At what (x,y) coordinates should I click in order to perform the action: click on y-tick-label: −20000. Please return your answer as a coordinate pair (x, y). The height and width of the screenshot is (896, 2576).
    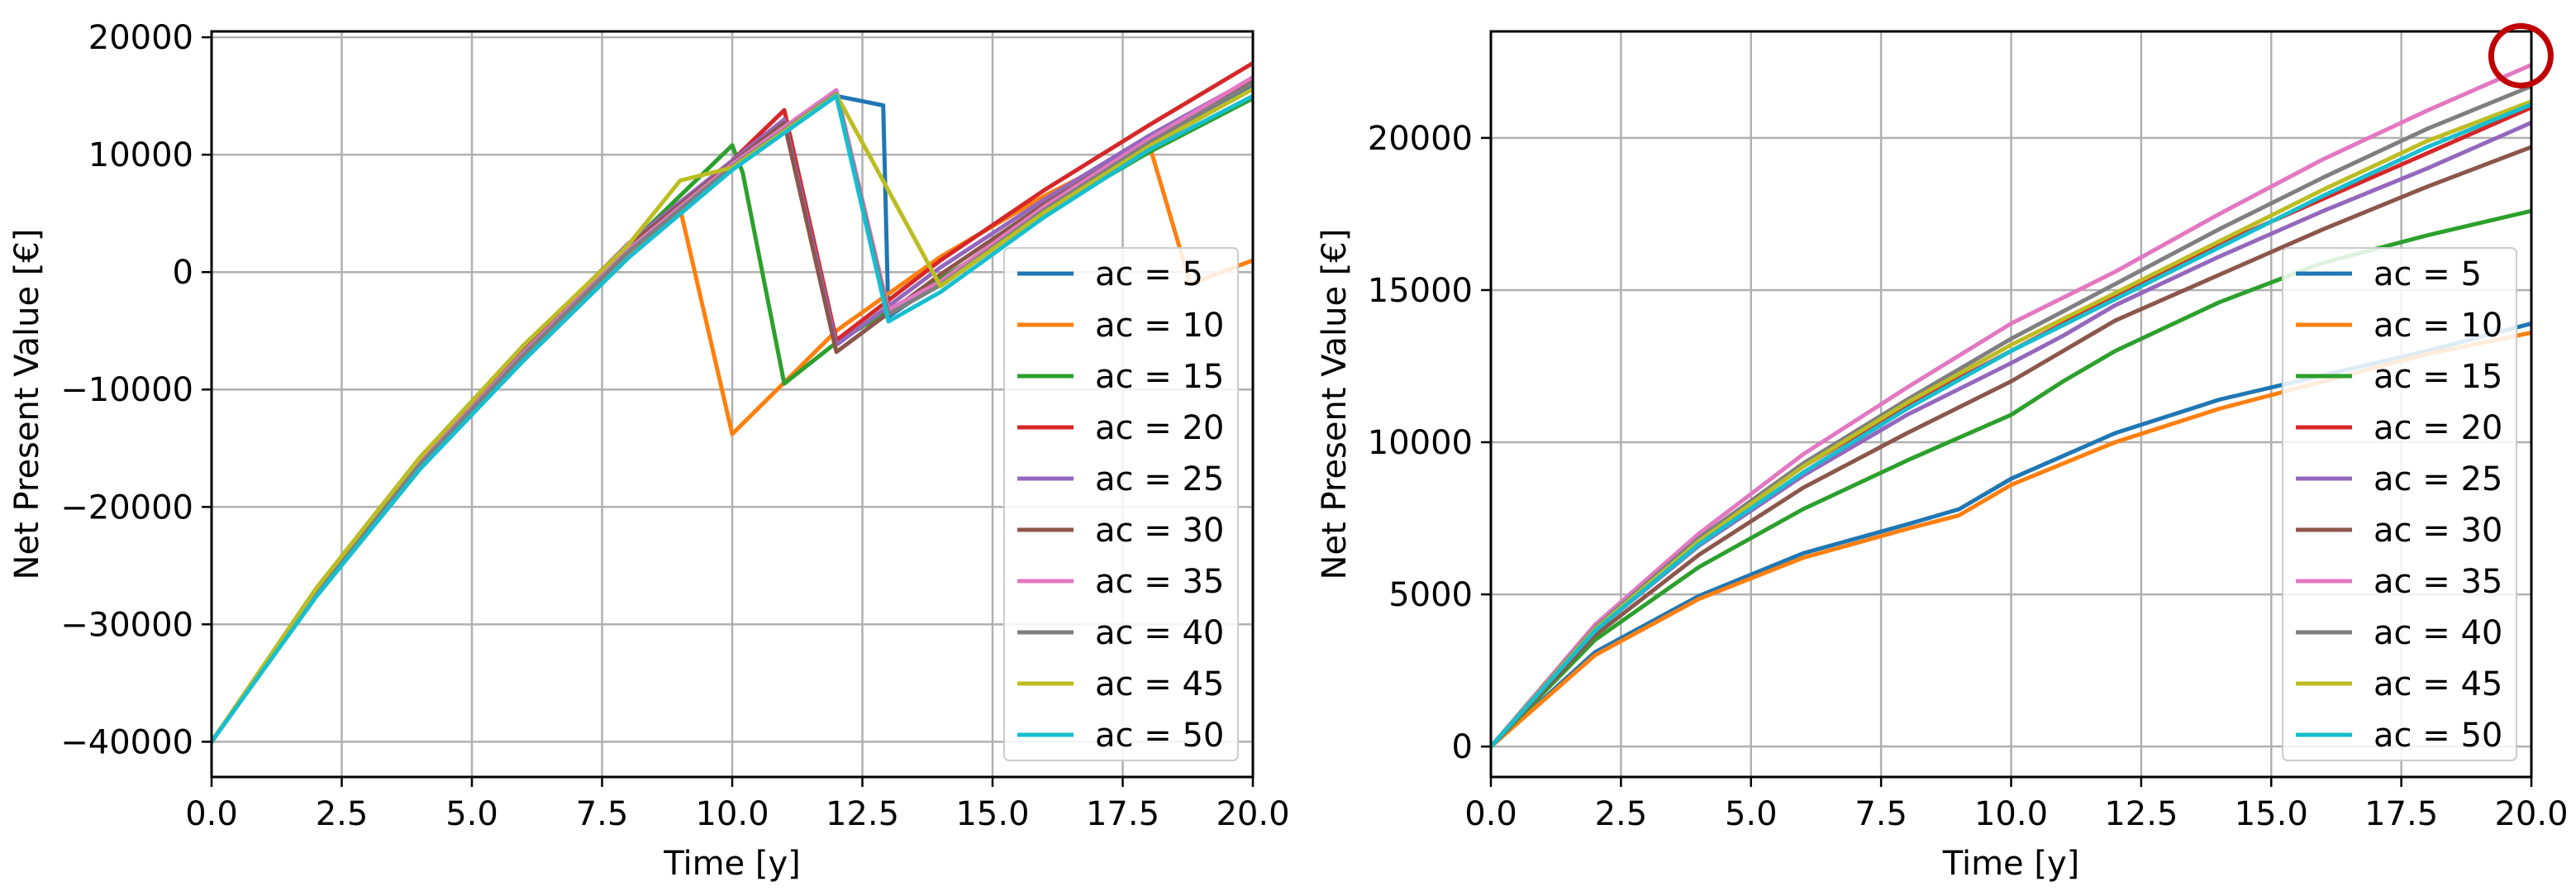
    Looking at the image, I should click on (127, 508).